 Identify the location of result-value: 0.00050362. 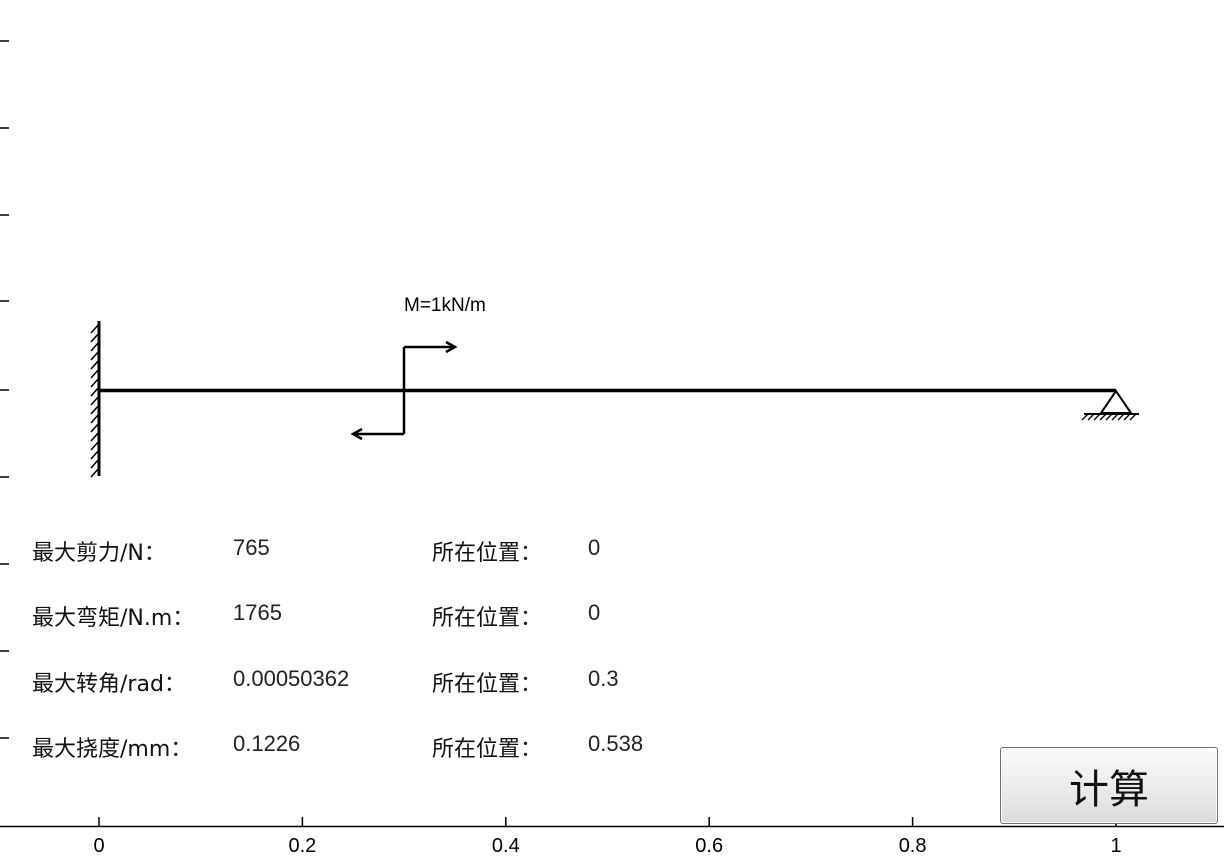
(291, 678).